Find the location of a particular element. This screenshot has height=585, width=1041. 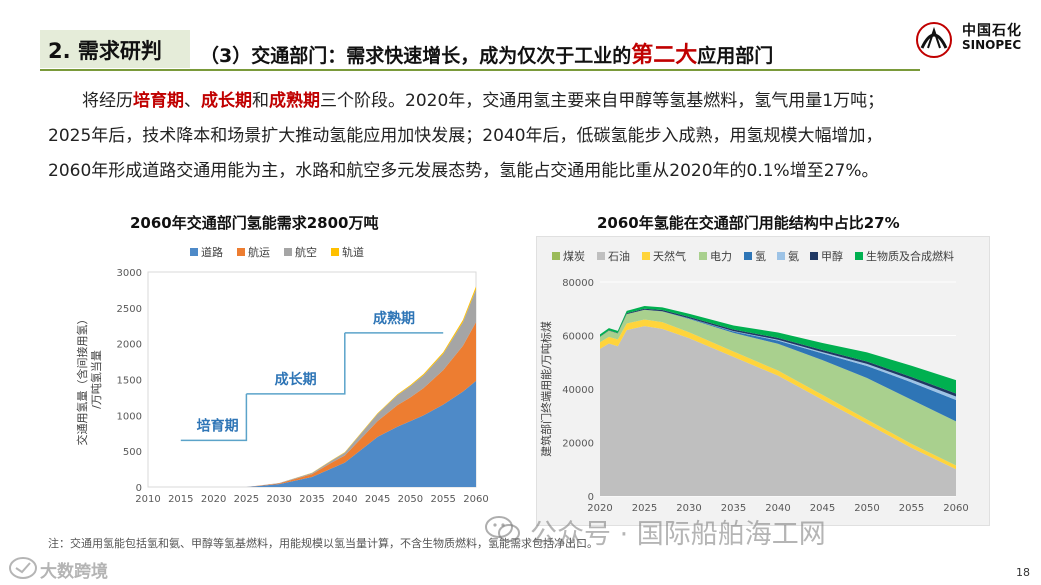

logo-text-cn: 中国石化 is located at coordinates (992, 31).